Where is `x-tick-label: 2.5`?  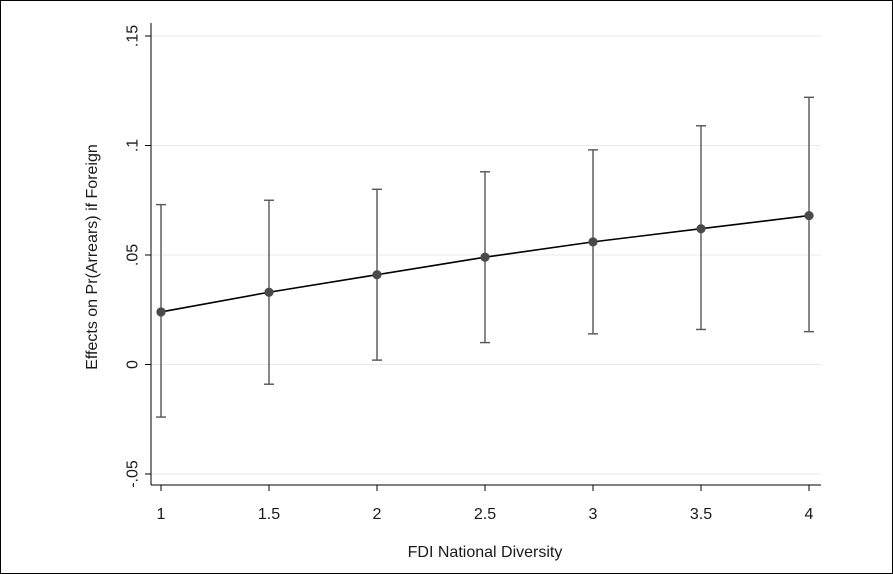 x-tick-label: 2.5 is located at coordinates (485, 514).